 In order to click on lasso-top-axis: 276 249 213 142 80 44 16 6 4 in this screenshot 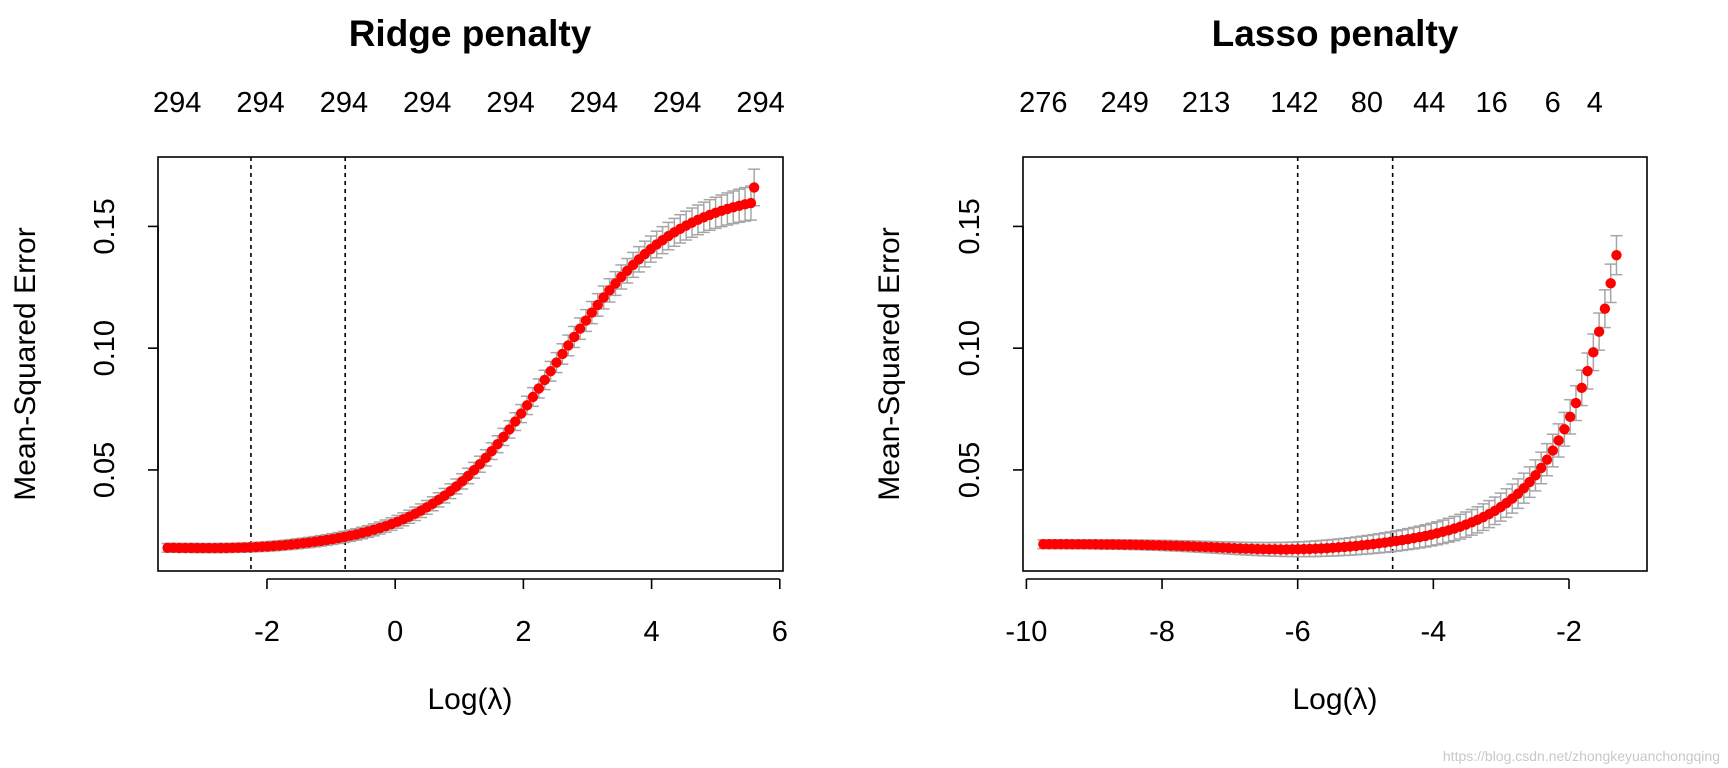, I will do `click(1311, 103)`.